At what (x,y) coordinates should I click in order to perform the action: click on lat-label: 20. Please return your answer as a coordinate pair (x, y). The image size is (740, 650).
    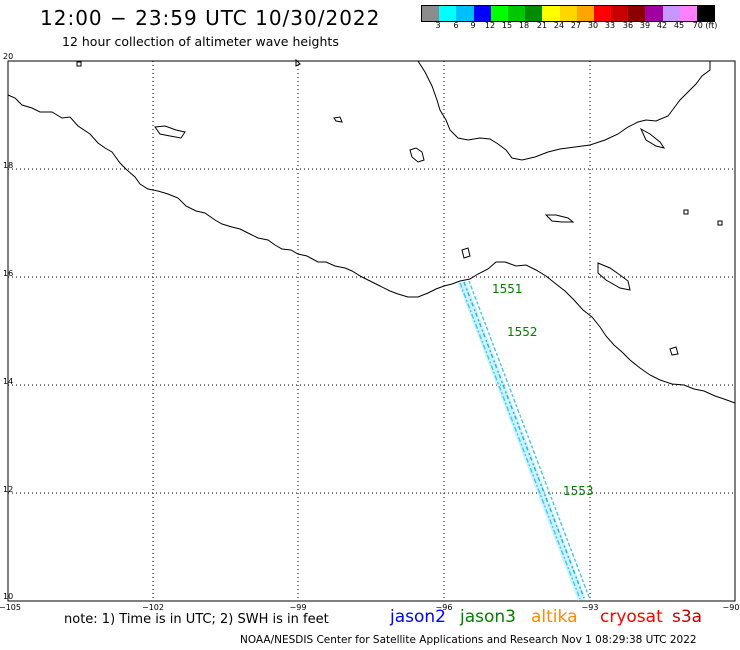
    Looking at the image, I should click on (8, 56).